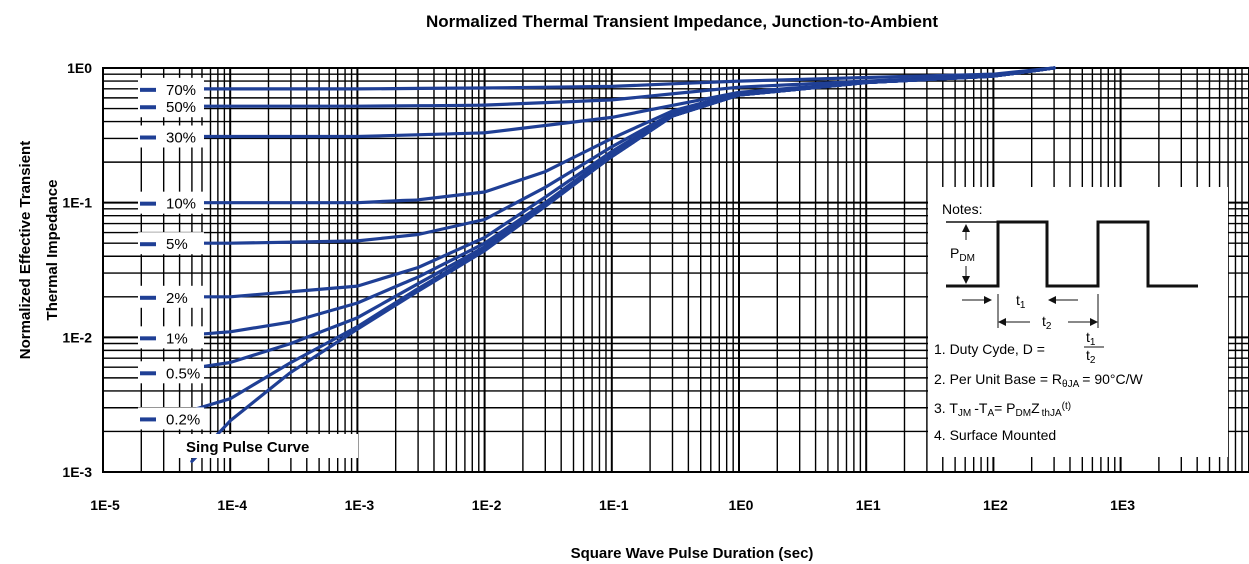 The height and width of the screenshot is (564, 1249). I want to click on pulse-waveform, so click(1072, 254).